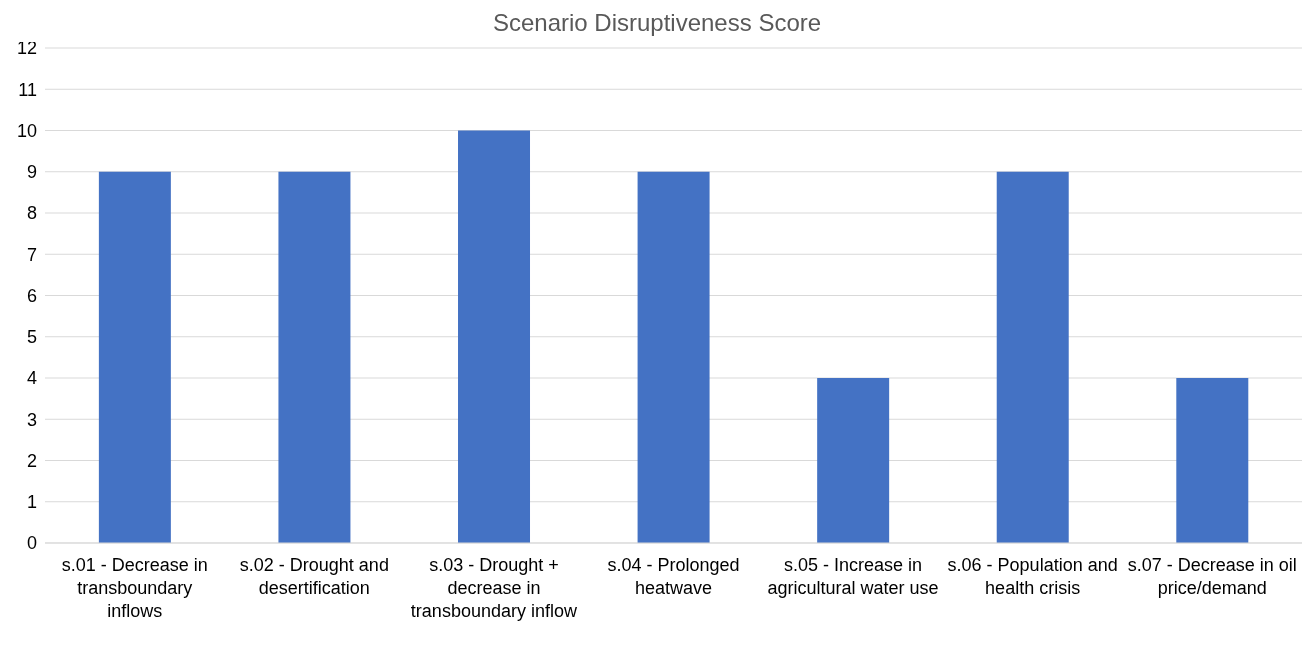 Image resolution: width=1314 pixels, height=651 pixels. Describe the element at coordinates (31, 295) in the screenshot. I see `y-tick-label: 6` at that location.